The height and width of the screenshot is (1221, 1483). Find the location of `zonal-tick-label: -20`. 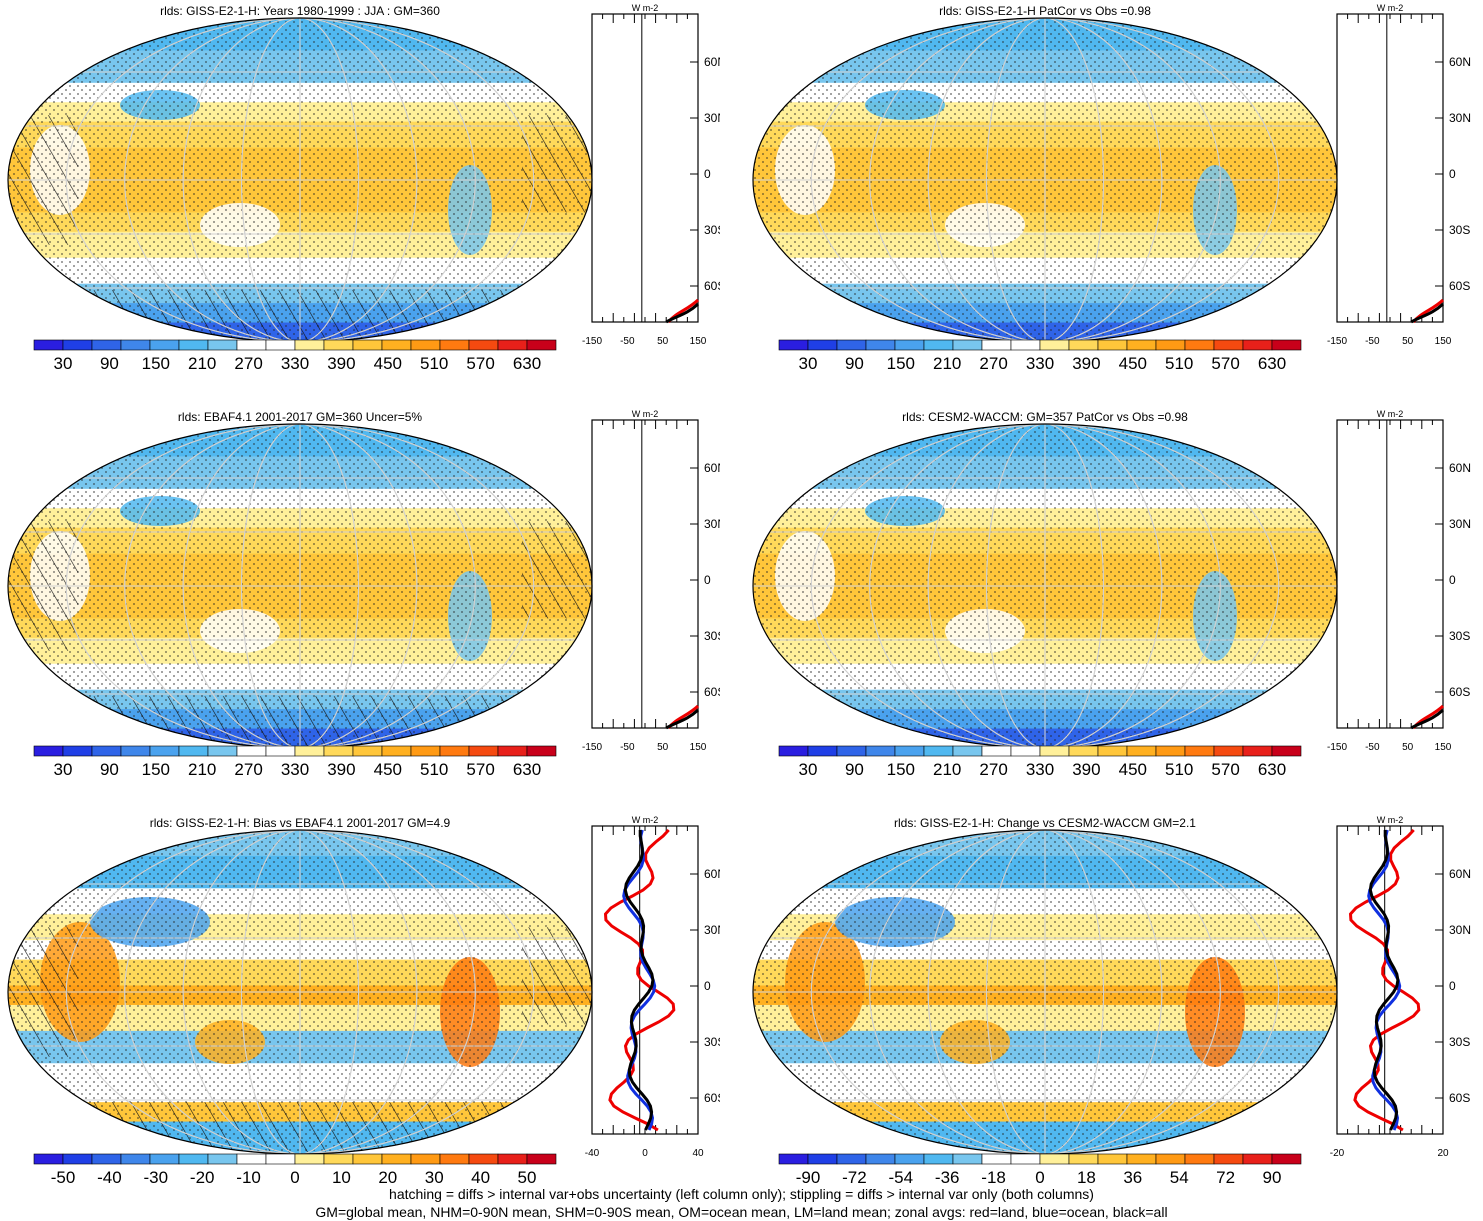

zonal-tick-label: -20 is located at coordinates (1337, 1153).